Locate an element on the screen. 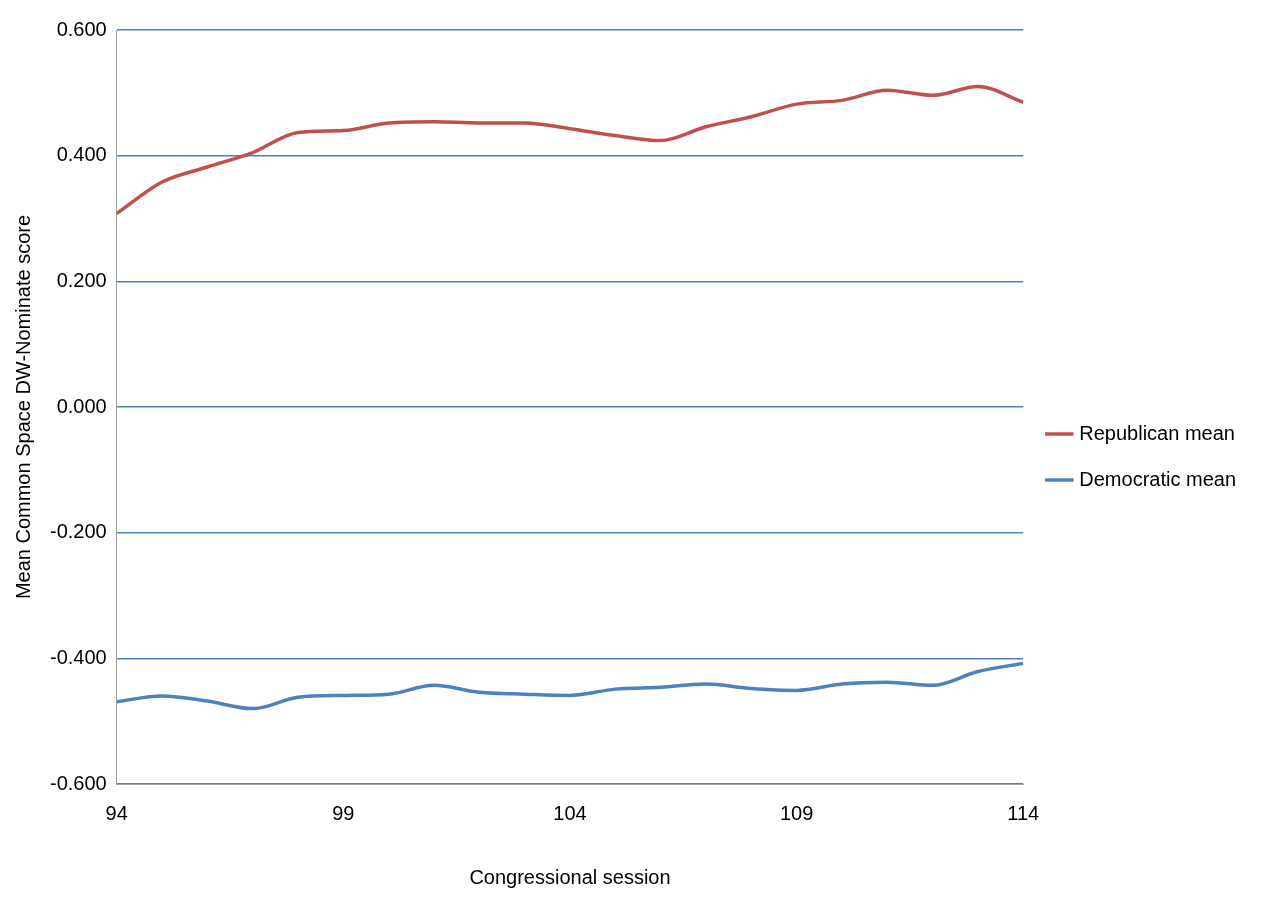  y-tick-label: 0.400 is located at coordinates (81, 154).